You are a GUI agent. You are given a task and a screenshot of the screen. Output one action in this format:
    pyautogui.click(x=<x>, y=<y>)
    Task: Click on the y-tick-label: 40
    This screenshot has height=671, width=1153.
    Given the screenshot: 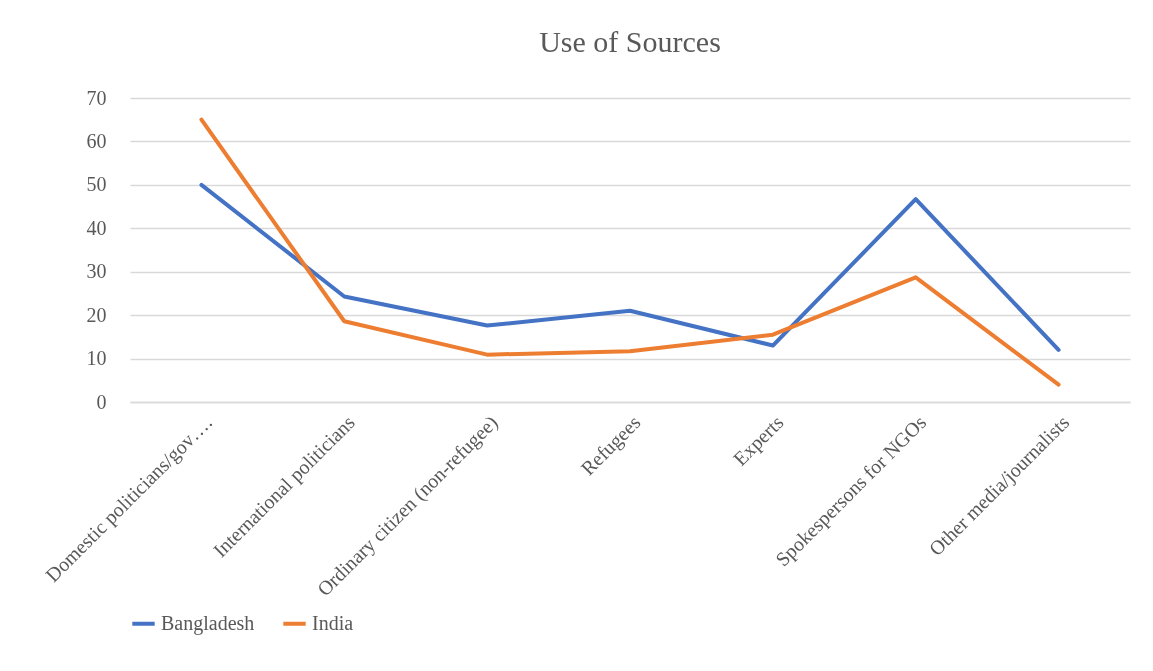 What is the action you would take?
    pyautogui.click(x=96, y=227)
    